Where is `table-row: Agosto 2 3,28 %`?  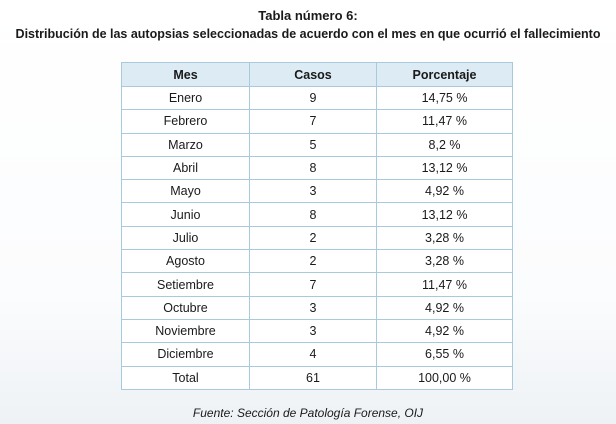 table-row: Agosto 2 3,28 % is located at coordinates (317, 261).